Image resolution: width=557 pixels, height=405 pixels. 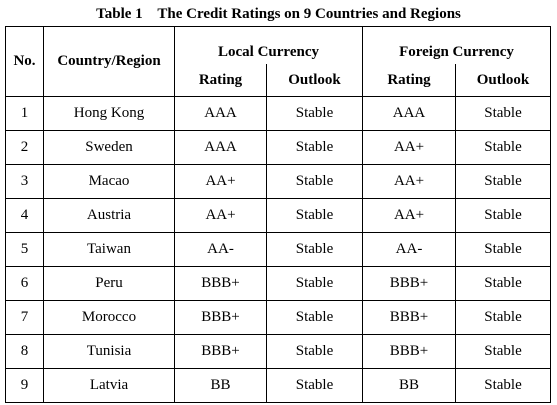 I want to click on cell-no: 5, so click(x=24, y=249).